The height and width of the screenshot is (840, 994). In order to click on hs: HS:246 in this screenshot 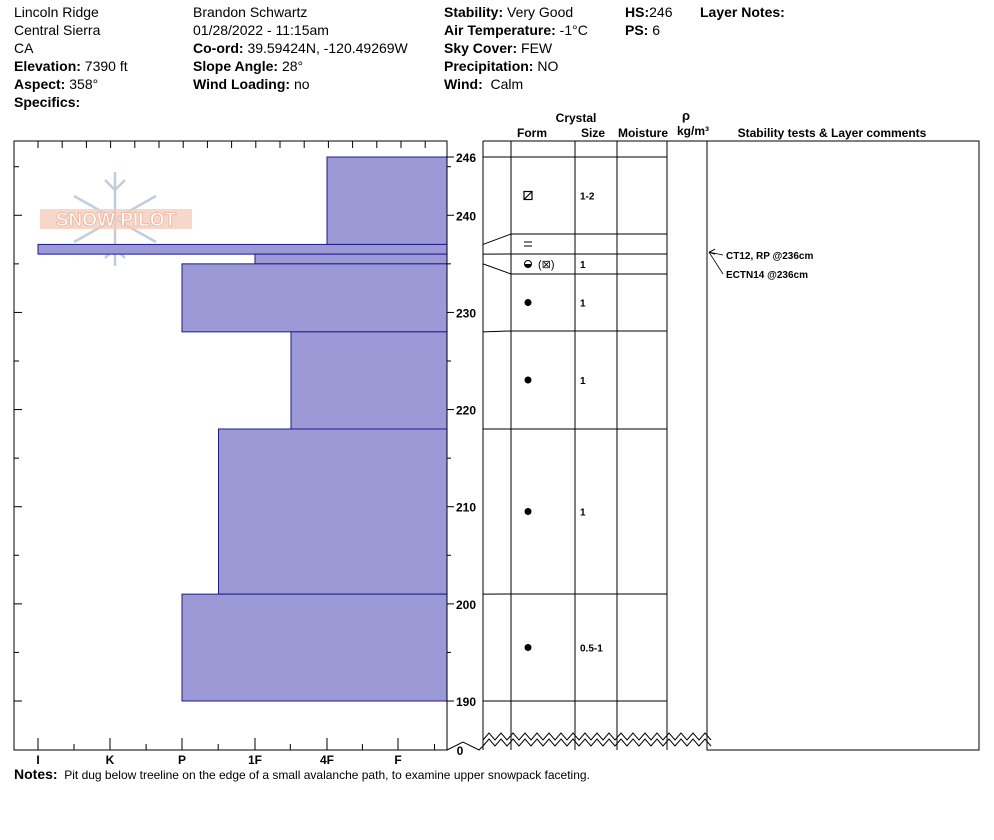, I will do `click(648, 12)`.